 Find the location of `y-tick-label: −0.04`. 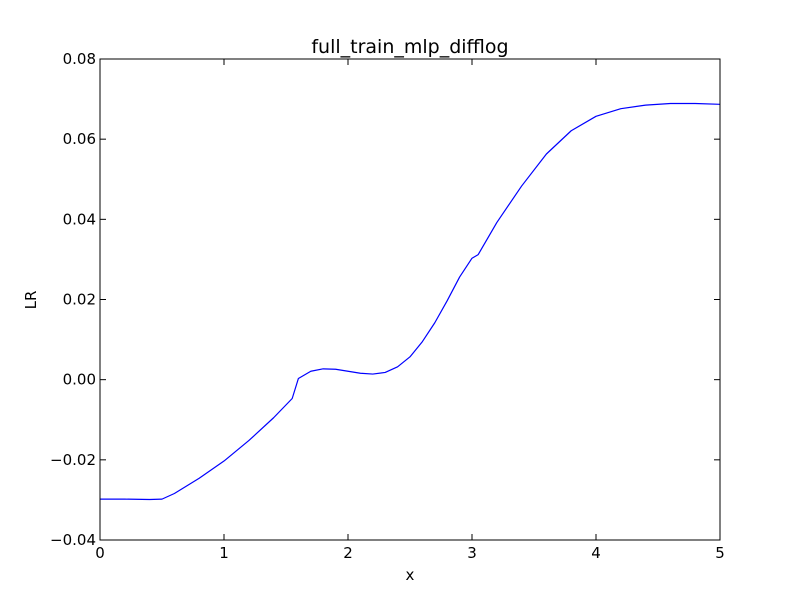

y-tick-label: −0.04 is located at coordinates (73, 540).